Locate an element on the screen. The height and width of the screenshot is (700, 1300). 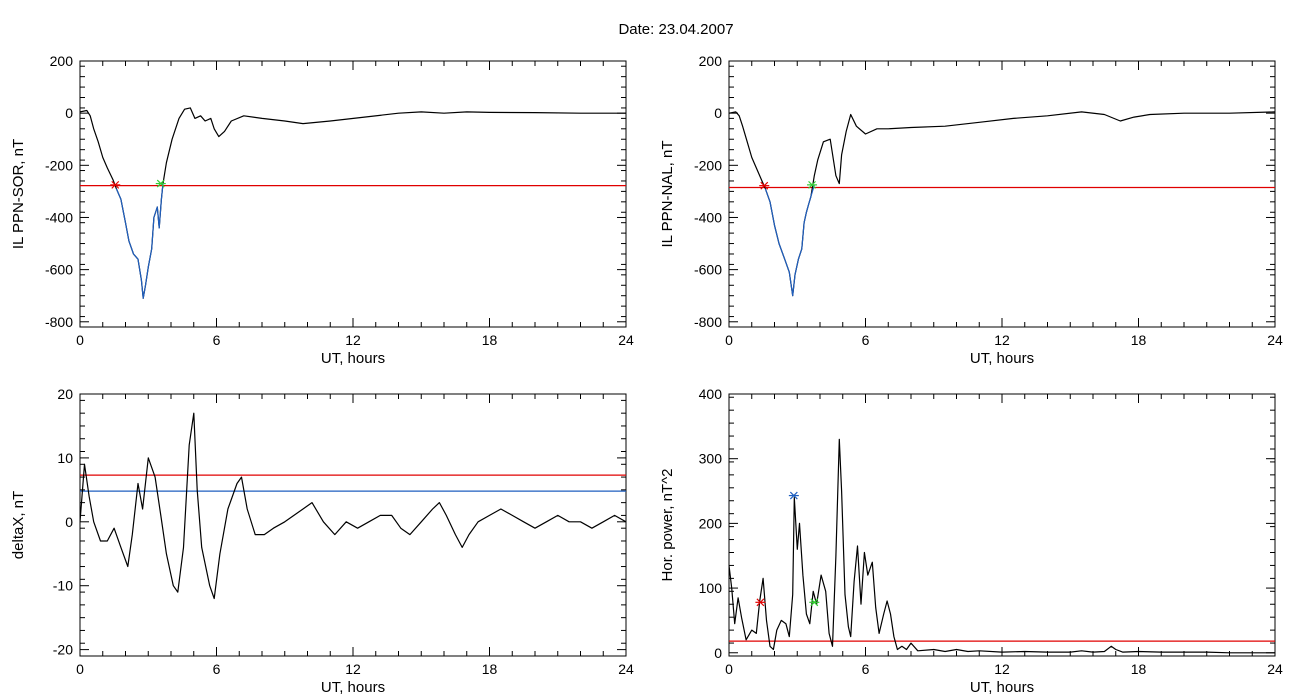
y-tick-label: 10 is located at coordinates (65, 458).